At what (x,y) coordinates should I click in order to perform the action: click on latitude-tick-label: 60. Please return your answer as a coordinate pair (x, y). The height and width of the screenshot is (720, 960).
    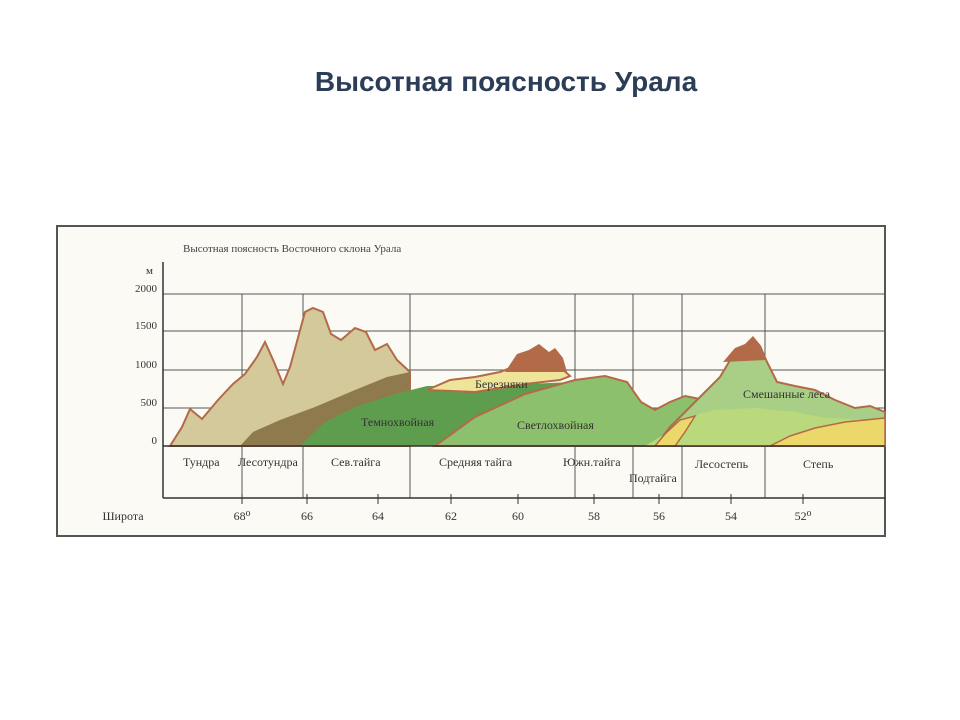
    Looking at the image, I should click on (518, 516).